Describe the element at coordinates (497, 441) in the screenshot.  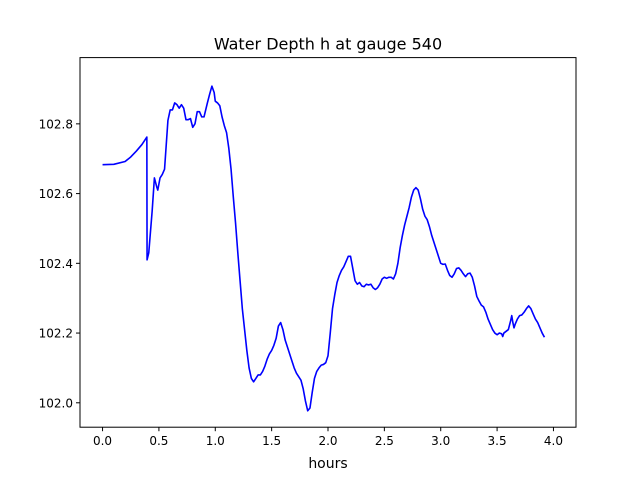
I see `x-tick-label: 3.5` at that location.